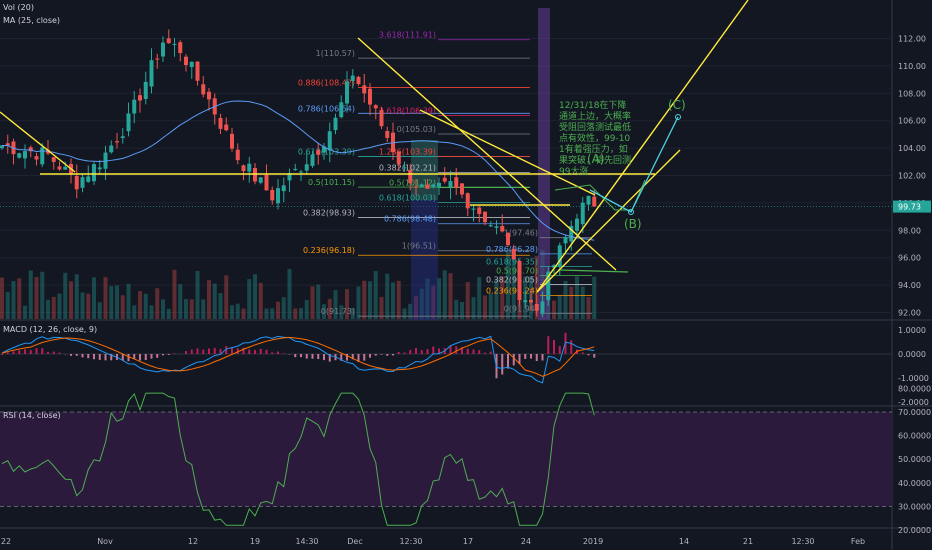  I want to click on last-price-tag, so click(912, 206).